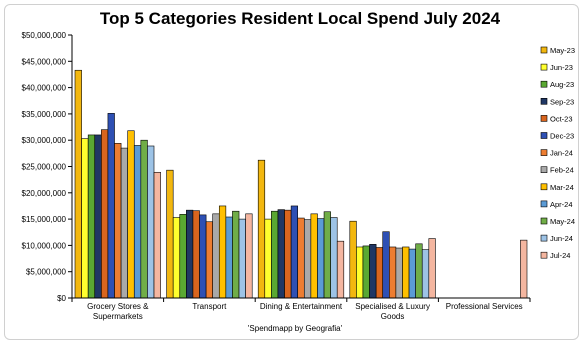 The width and height of the screenshot is (585, 346). Describe the element at coordinates (46, 272) in the screenshot. I see `y-tick-label: $5,000,000` at that location.